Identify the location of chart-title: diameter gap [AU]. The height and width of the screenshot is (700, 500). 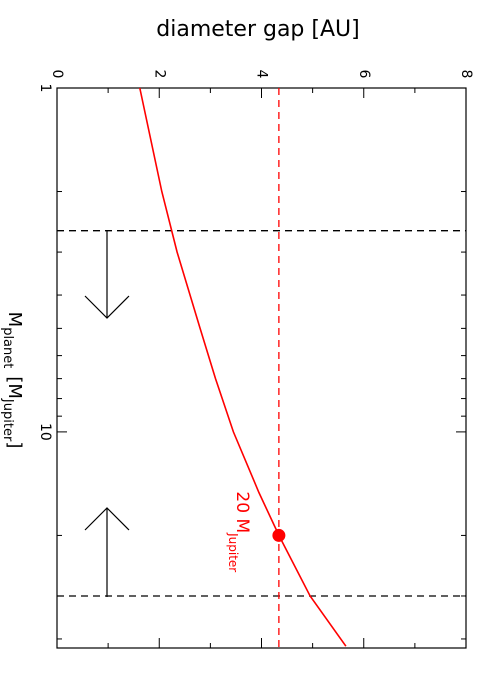
(257, 29).